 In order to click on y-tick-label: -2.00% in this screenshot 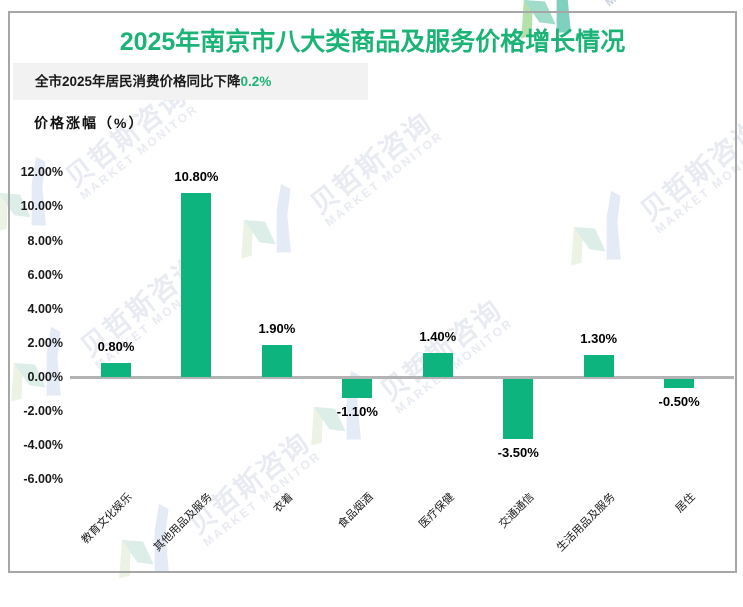, I will do `click(43, 411)`.